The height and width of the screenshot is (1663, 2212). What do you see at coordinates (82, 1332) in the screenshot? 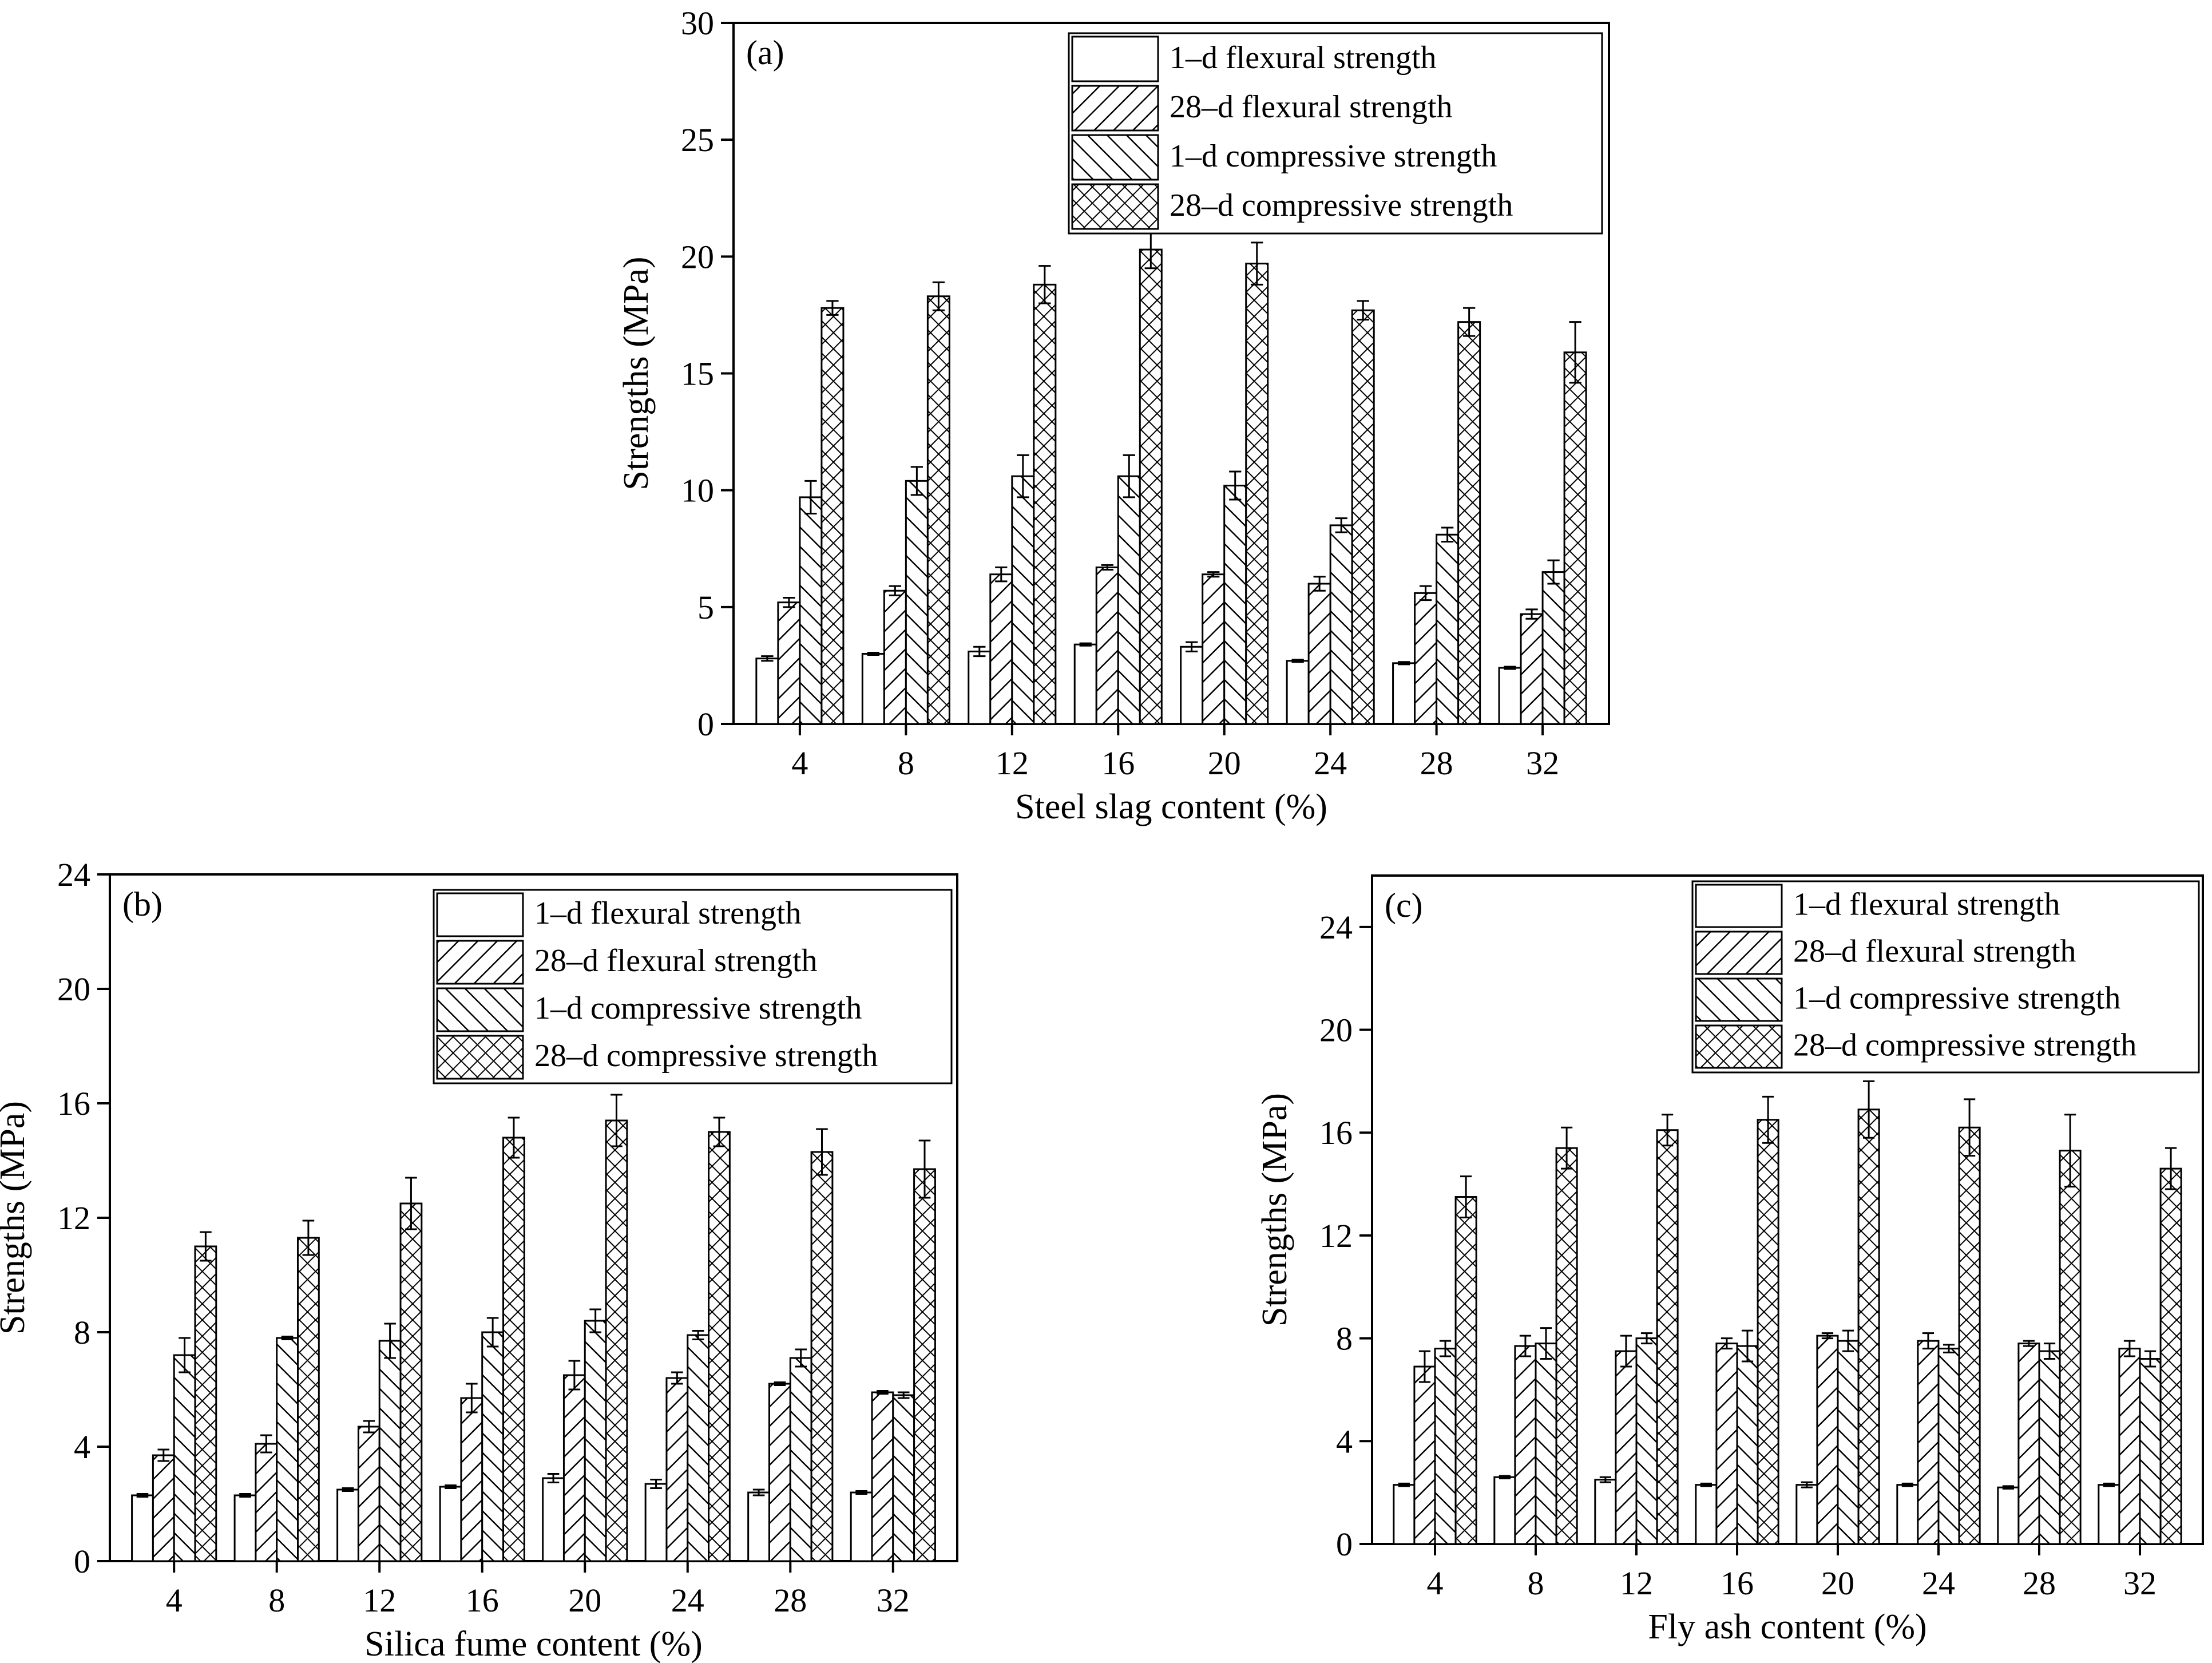
I see `y-tick-label: 8` at bounding box center [82, 1332].